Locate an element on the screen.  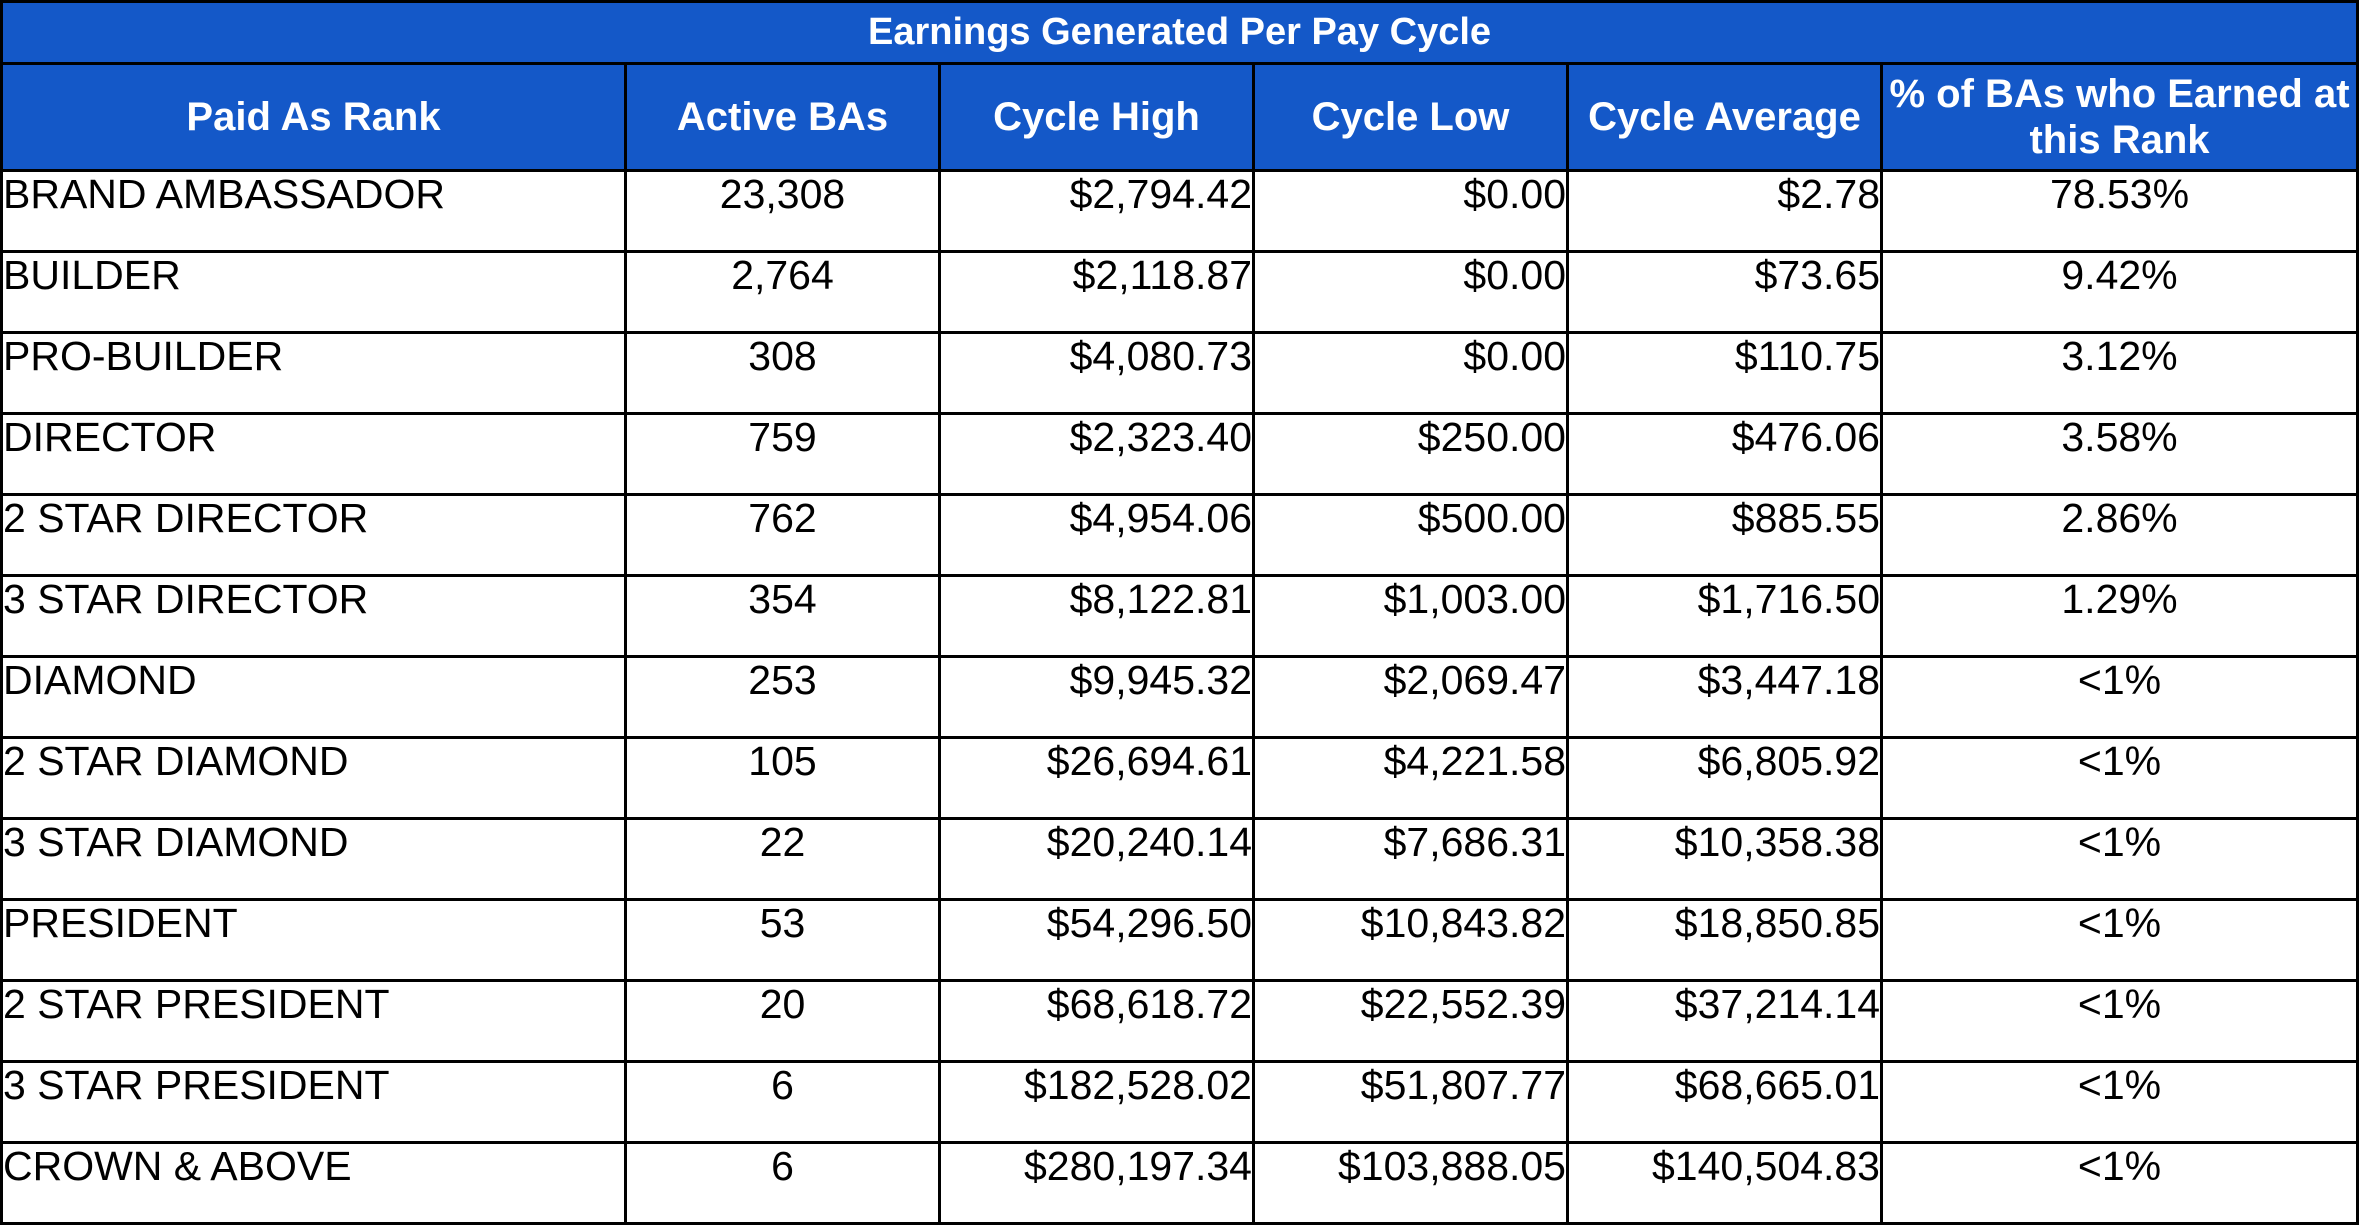
active-bas-cell: 759 is located at coordinates (782, 454).